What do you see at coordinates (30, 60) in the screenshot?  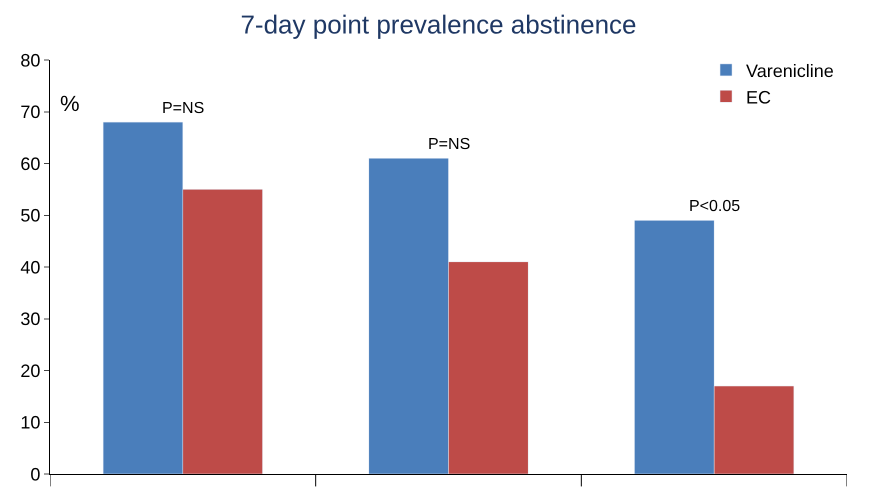 I see `y-tick-label: 80` at bounding box center [30, 60].